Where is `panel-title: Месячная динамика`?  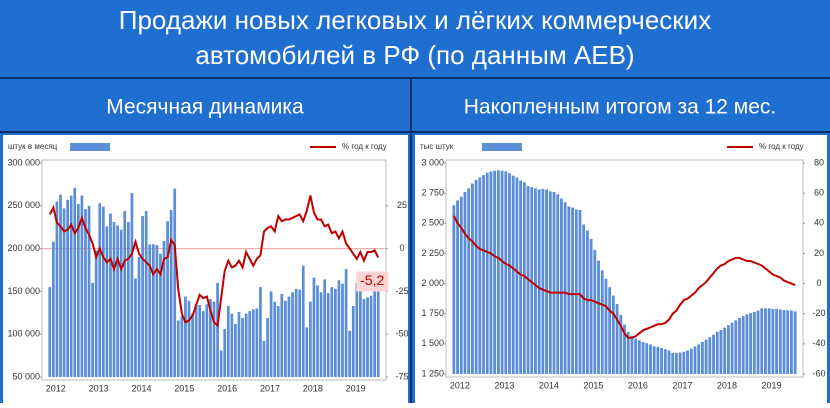 panel-title: Месячная динамика is located at coordinates (205, 107).